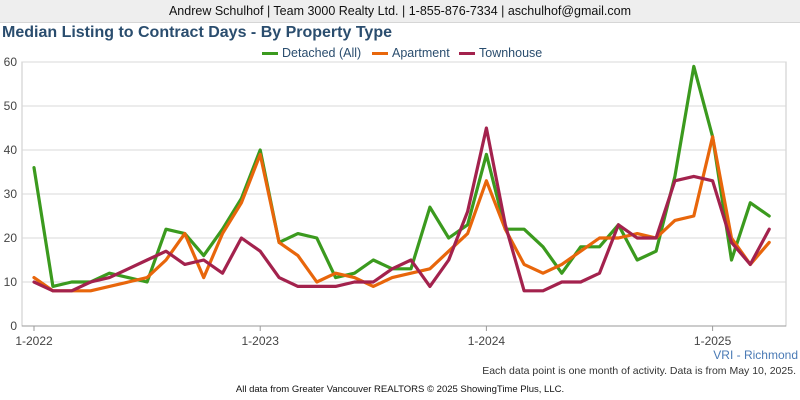  What do you see at coordinates (487, 341) in the screenshot?
I see `x-tick-label: 1-2024` at bounding box center [487, 341].